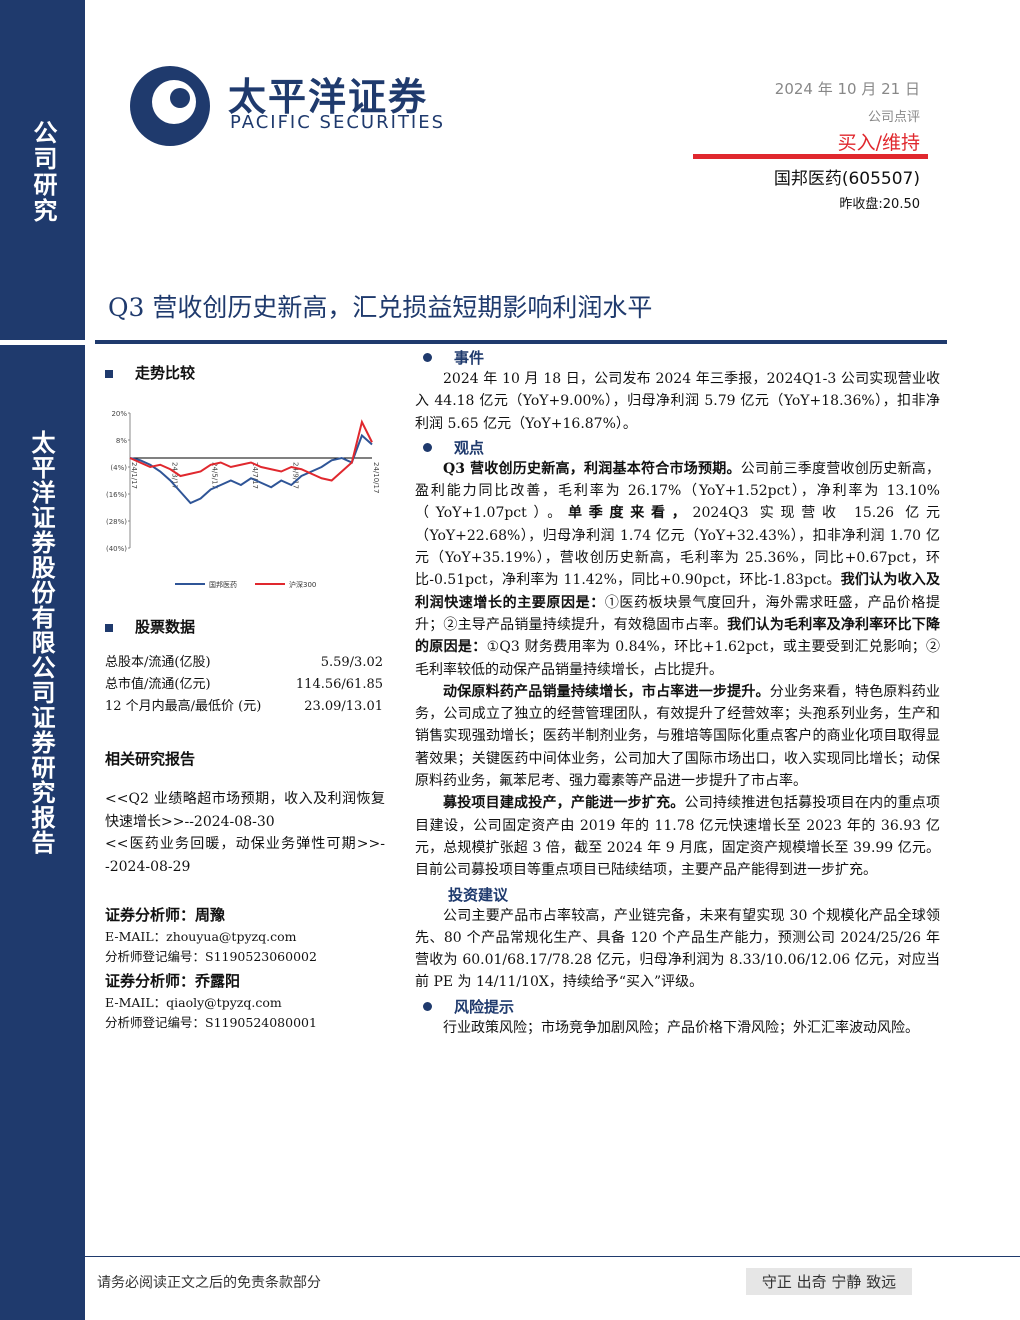 This screenshot has width=1020, height=1320. I want to click on title-rule, so click(521, 342).